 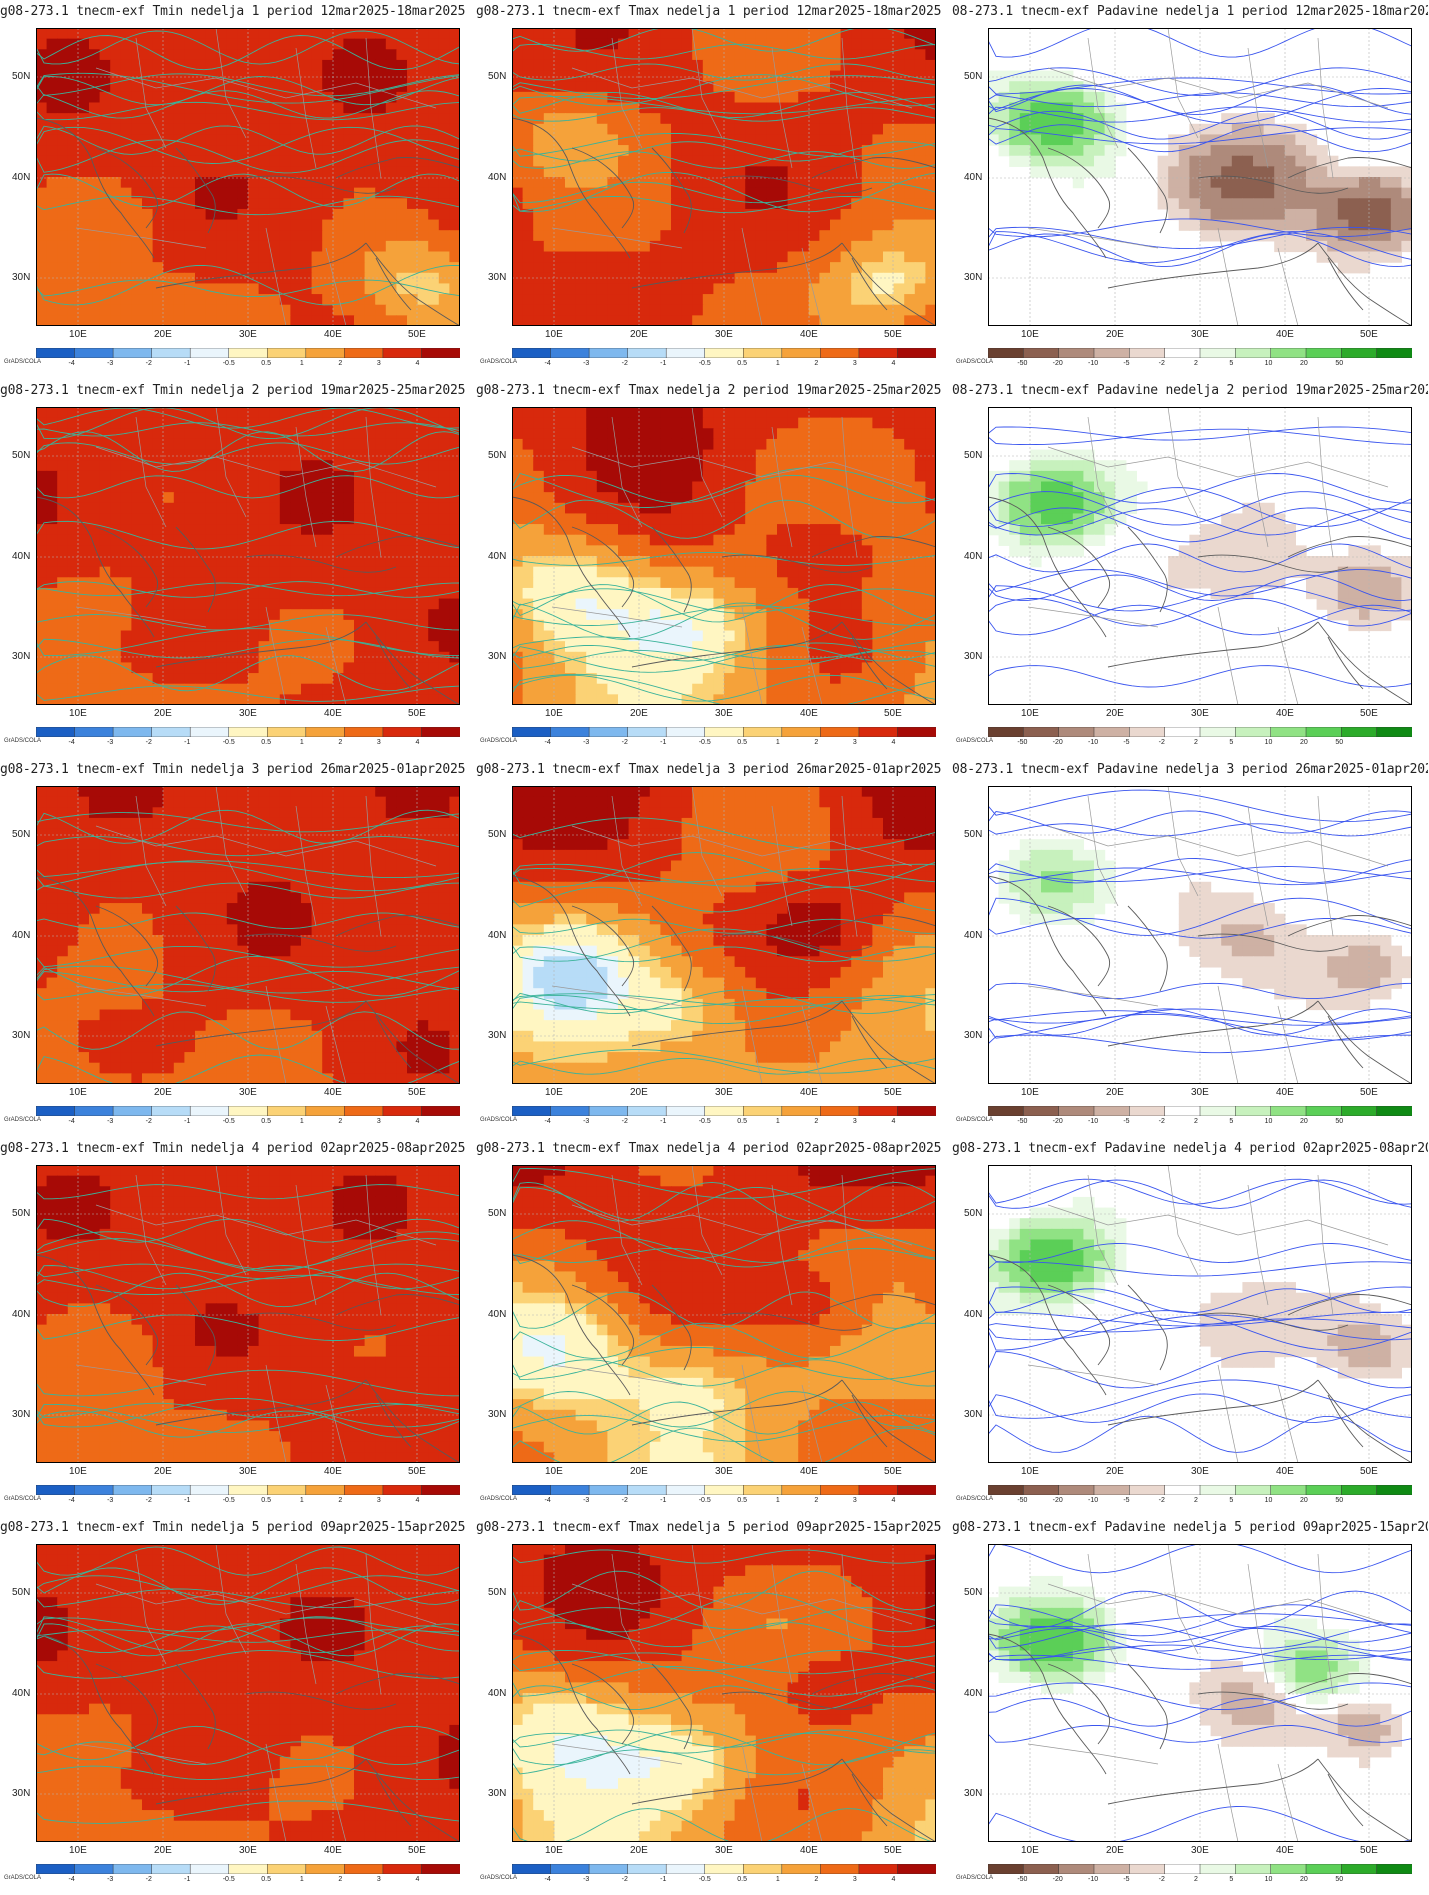 I want to click on colorbar, so click(x=1200, y=1869).